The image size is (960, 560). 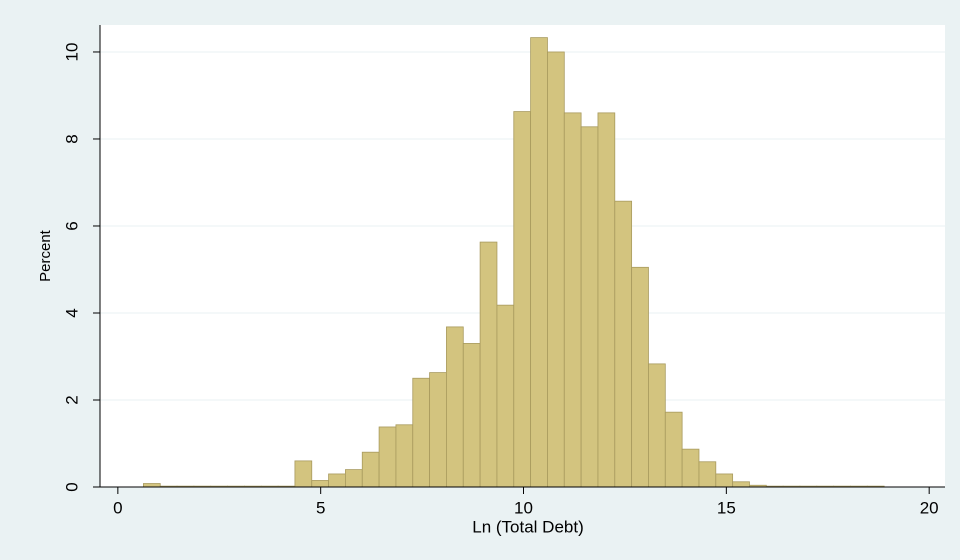 I want to click on y-tick-label: 4, so click(x=71, y=312).